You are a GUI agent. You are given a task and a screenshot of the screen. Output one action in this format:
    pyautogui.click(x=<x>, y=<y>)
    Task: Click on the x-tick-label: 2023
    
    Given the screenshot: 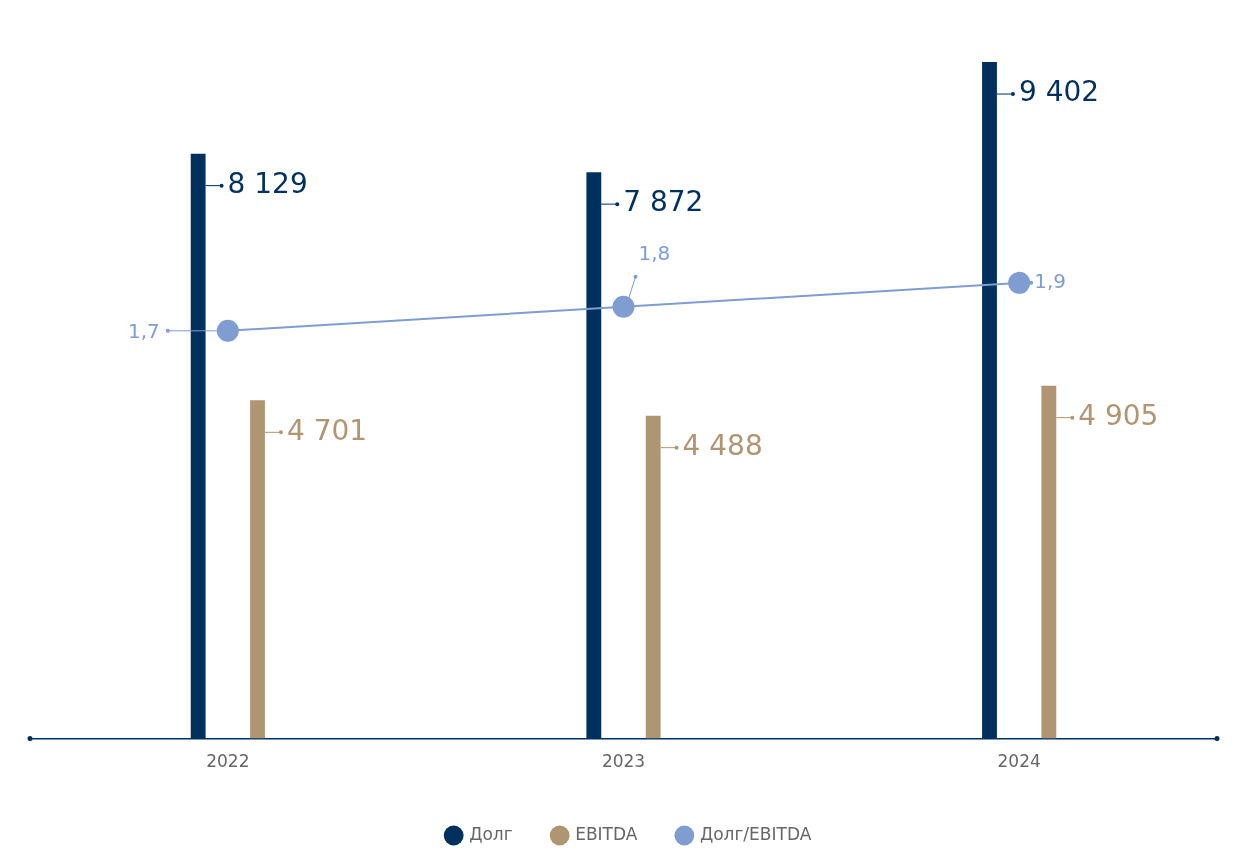 What is the action you would take?
    pyautogui.click(x=623, y=761)
    